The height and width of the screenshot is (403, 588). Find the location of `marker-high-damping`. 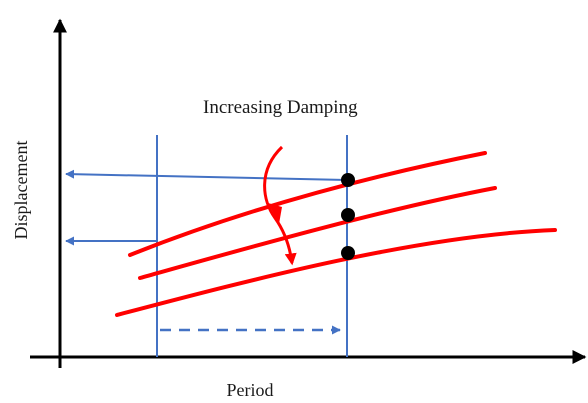

marker-high-damping is located at coordinates (348, 253).